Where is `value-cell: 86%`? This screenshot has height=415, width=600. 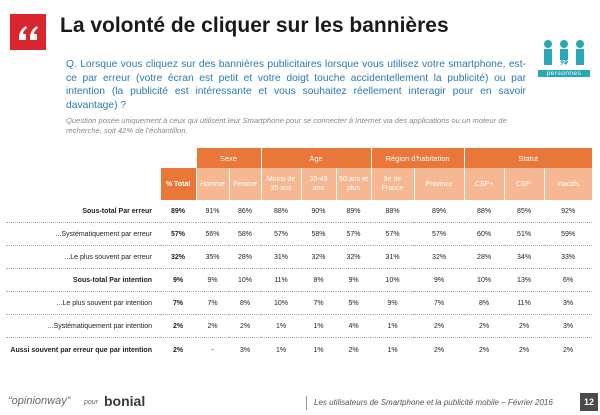
value-cell: 86% is located at coordinates (245, 211).